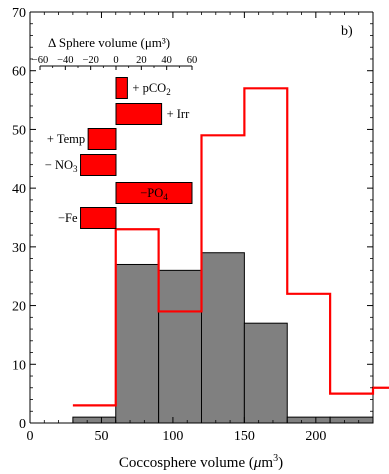 Image resolution: width=389 pixels, height=474 pixels. Describe the element at coordinates (90, 60) in the screenshot. I see `inset-tick-label: −20` at that location.